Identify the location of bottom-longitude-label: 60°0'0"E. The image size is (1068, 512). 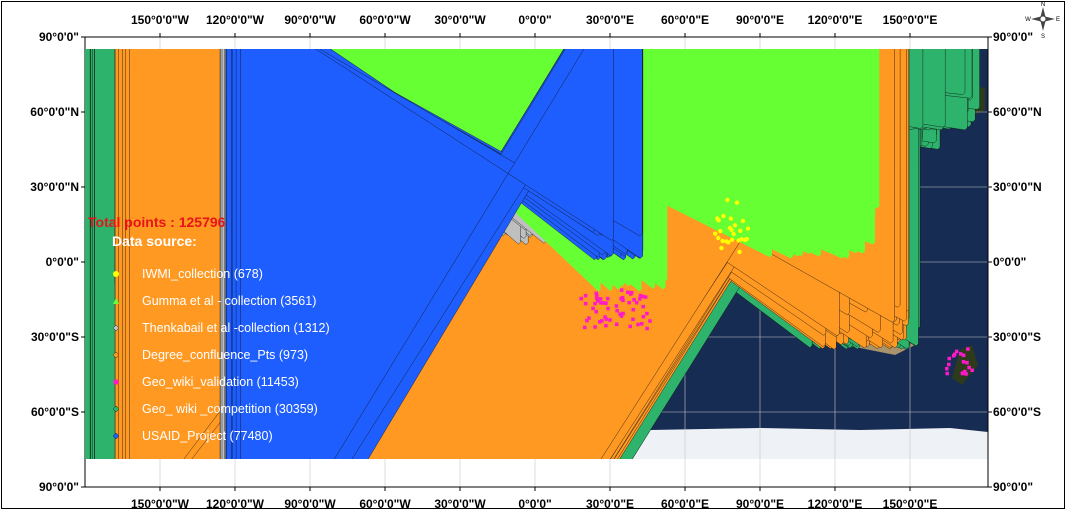
(685, 504).